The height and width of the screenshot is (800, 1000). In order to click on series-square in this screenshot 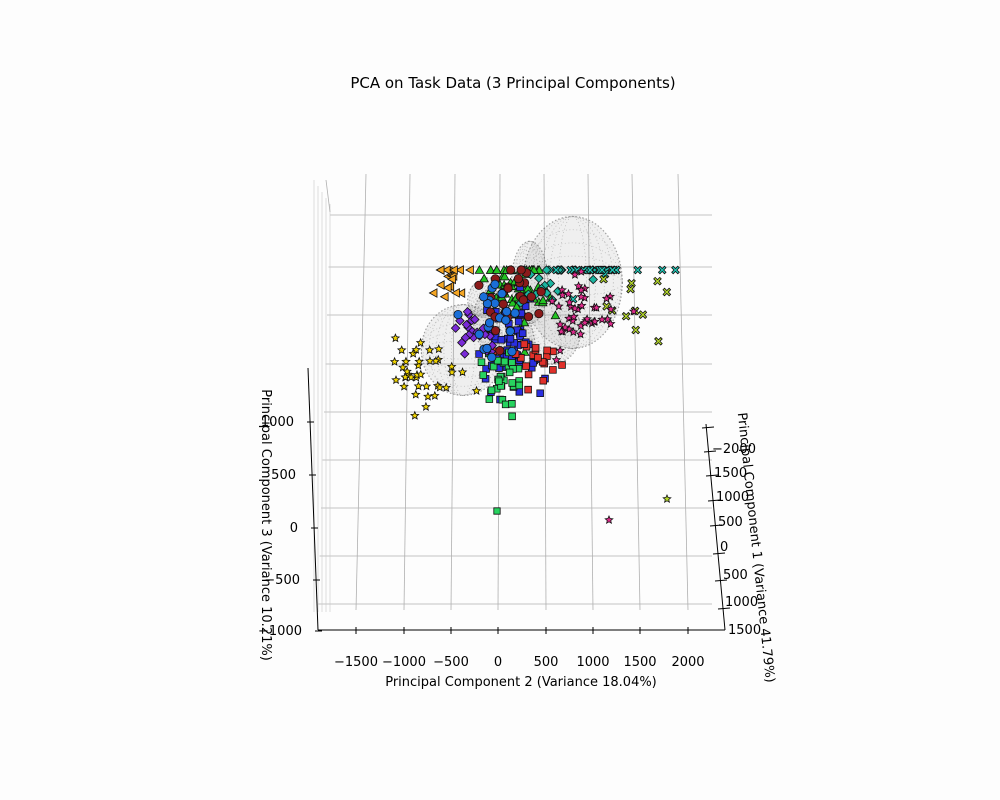, I will do `click(527, 367)`.